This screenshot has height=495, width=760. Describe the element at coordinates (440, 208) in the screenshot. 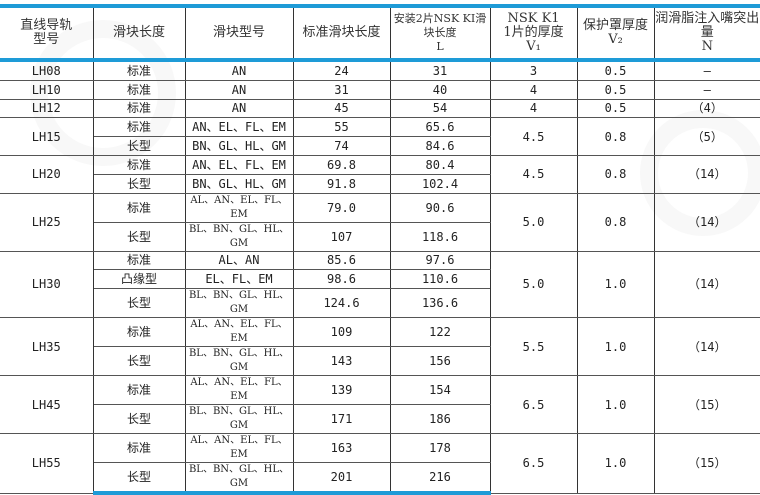

I see `length-L-cell: 90.6` at that location.